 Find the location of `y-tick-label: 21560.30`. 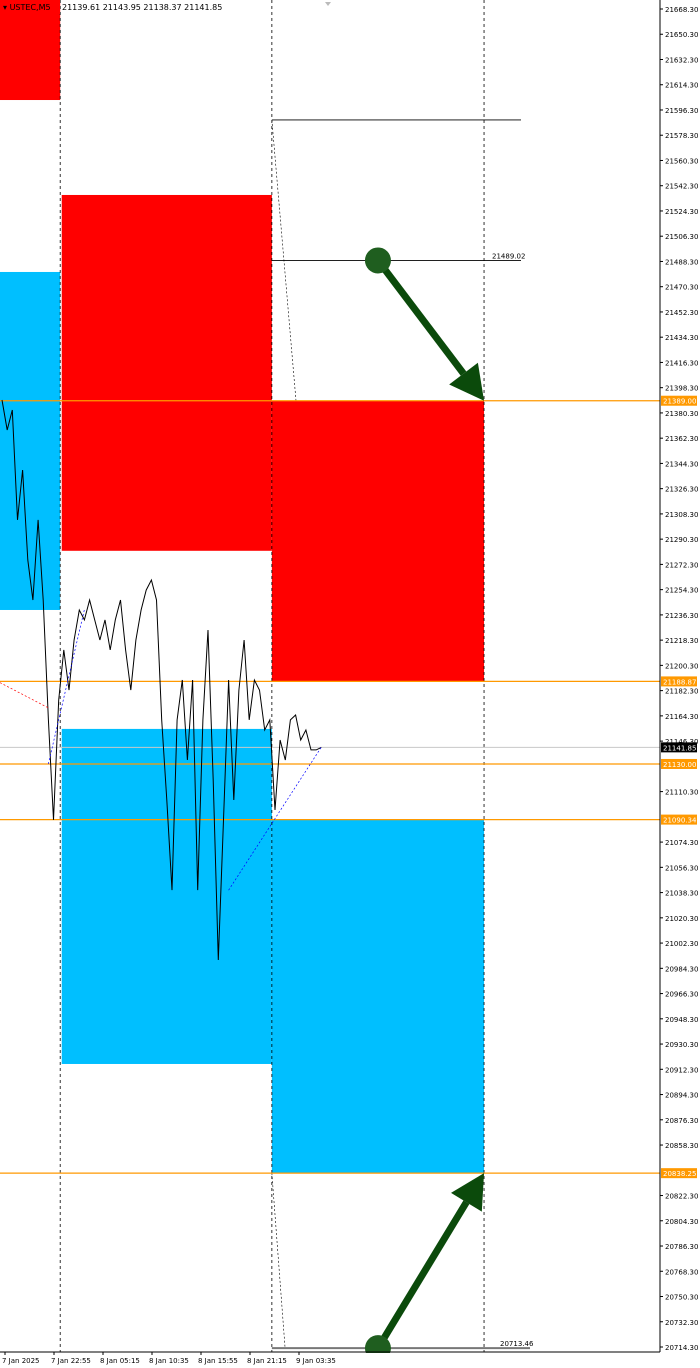

y-tick-label: 21560.30 is located at coordinates (681, 161).